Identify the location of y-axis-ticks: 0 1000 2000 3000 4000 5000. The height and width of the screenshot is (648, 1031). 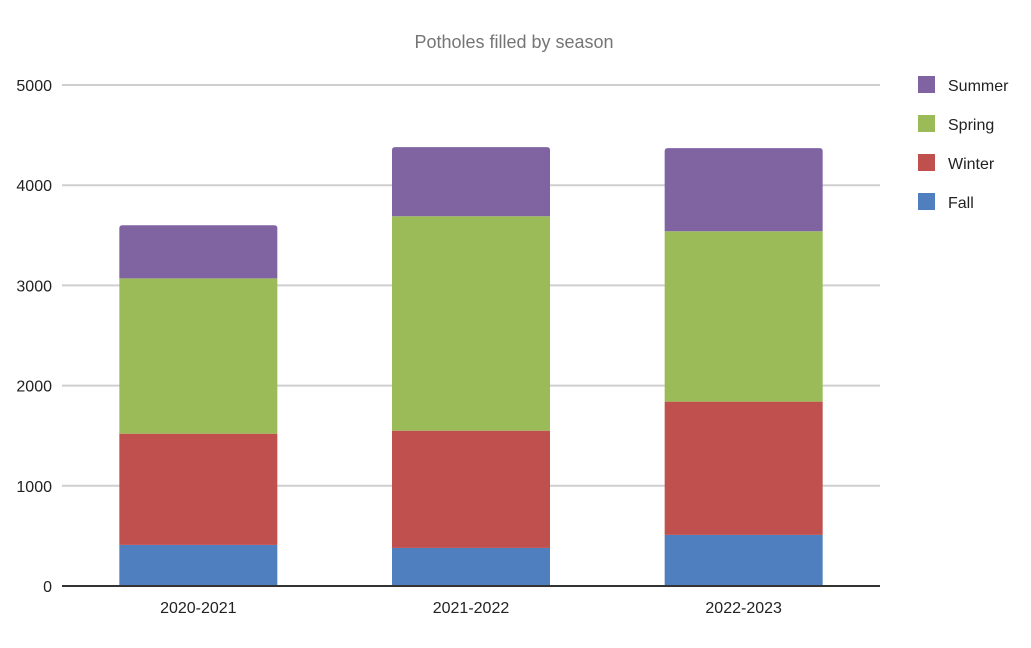
(34, 337).